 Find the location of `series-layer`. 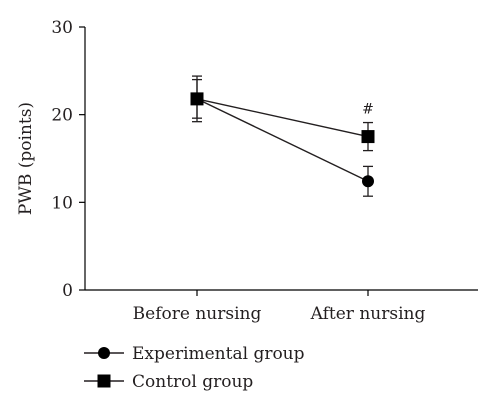

series-layer is located at coordinates (282, 136).